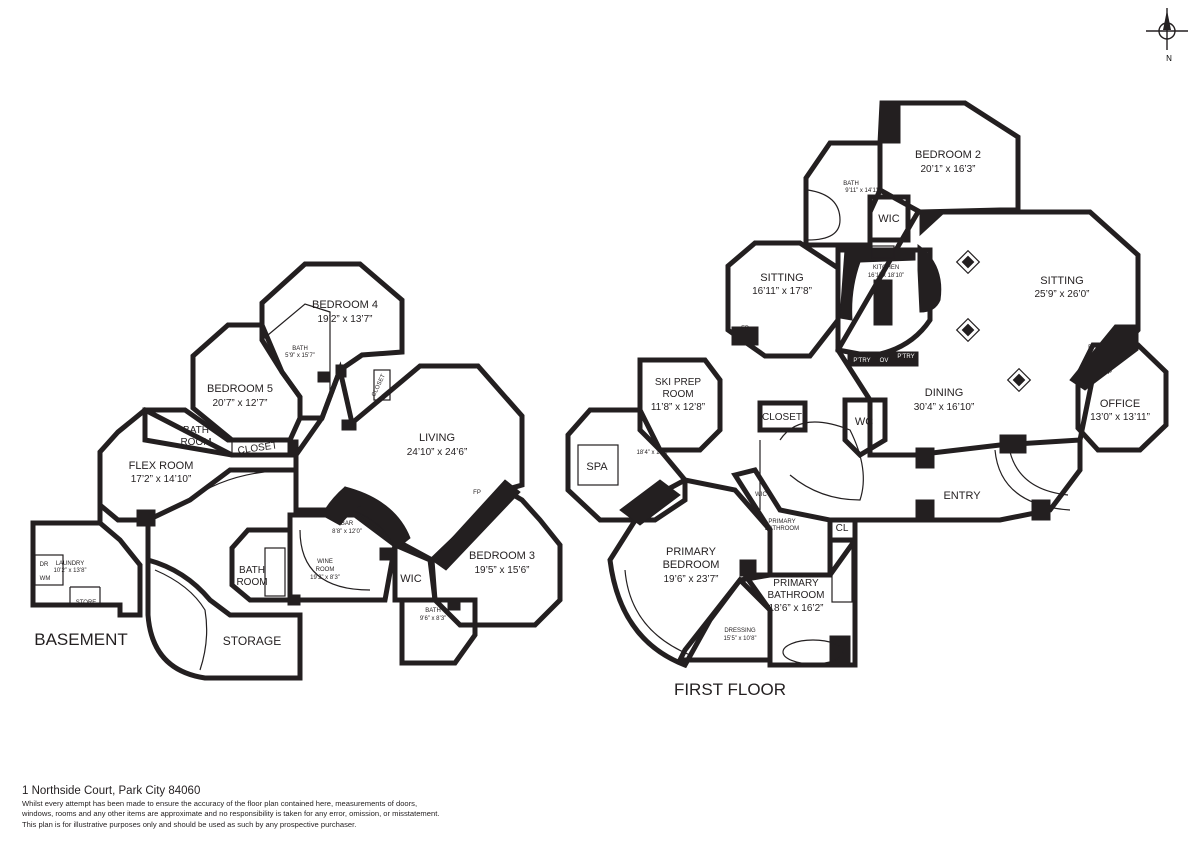  Describe the element at coordinates (884, 361) in the screenshot. I see `oven-name: OV` at that location.